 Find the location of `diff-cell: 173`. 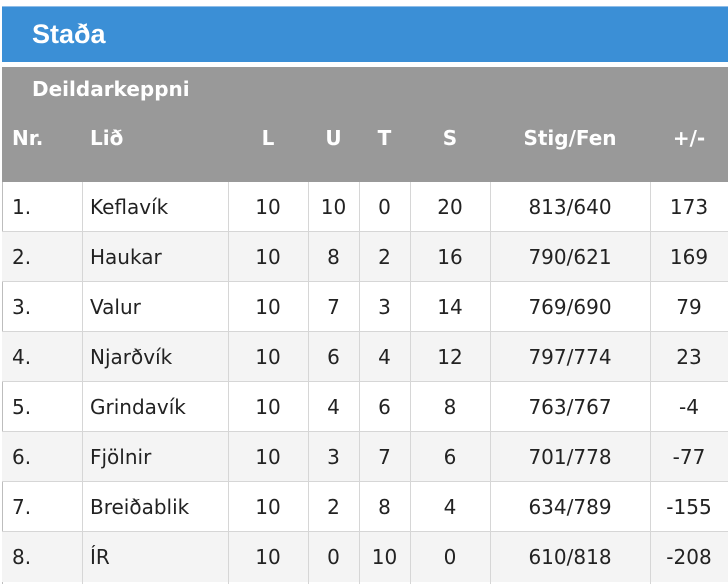

diff-cell: 173 is located at coordinates (689, 207).